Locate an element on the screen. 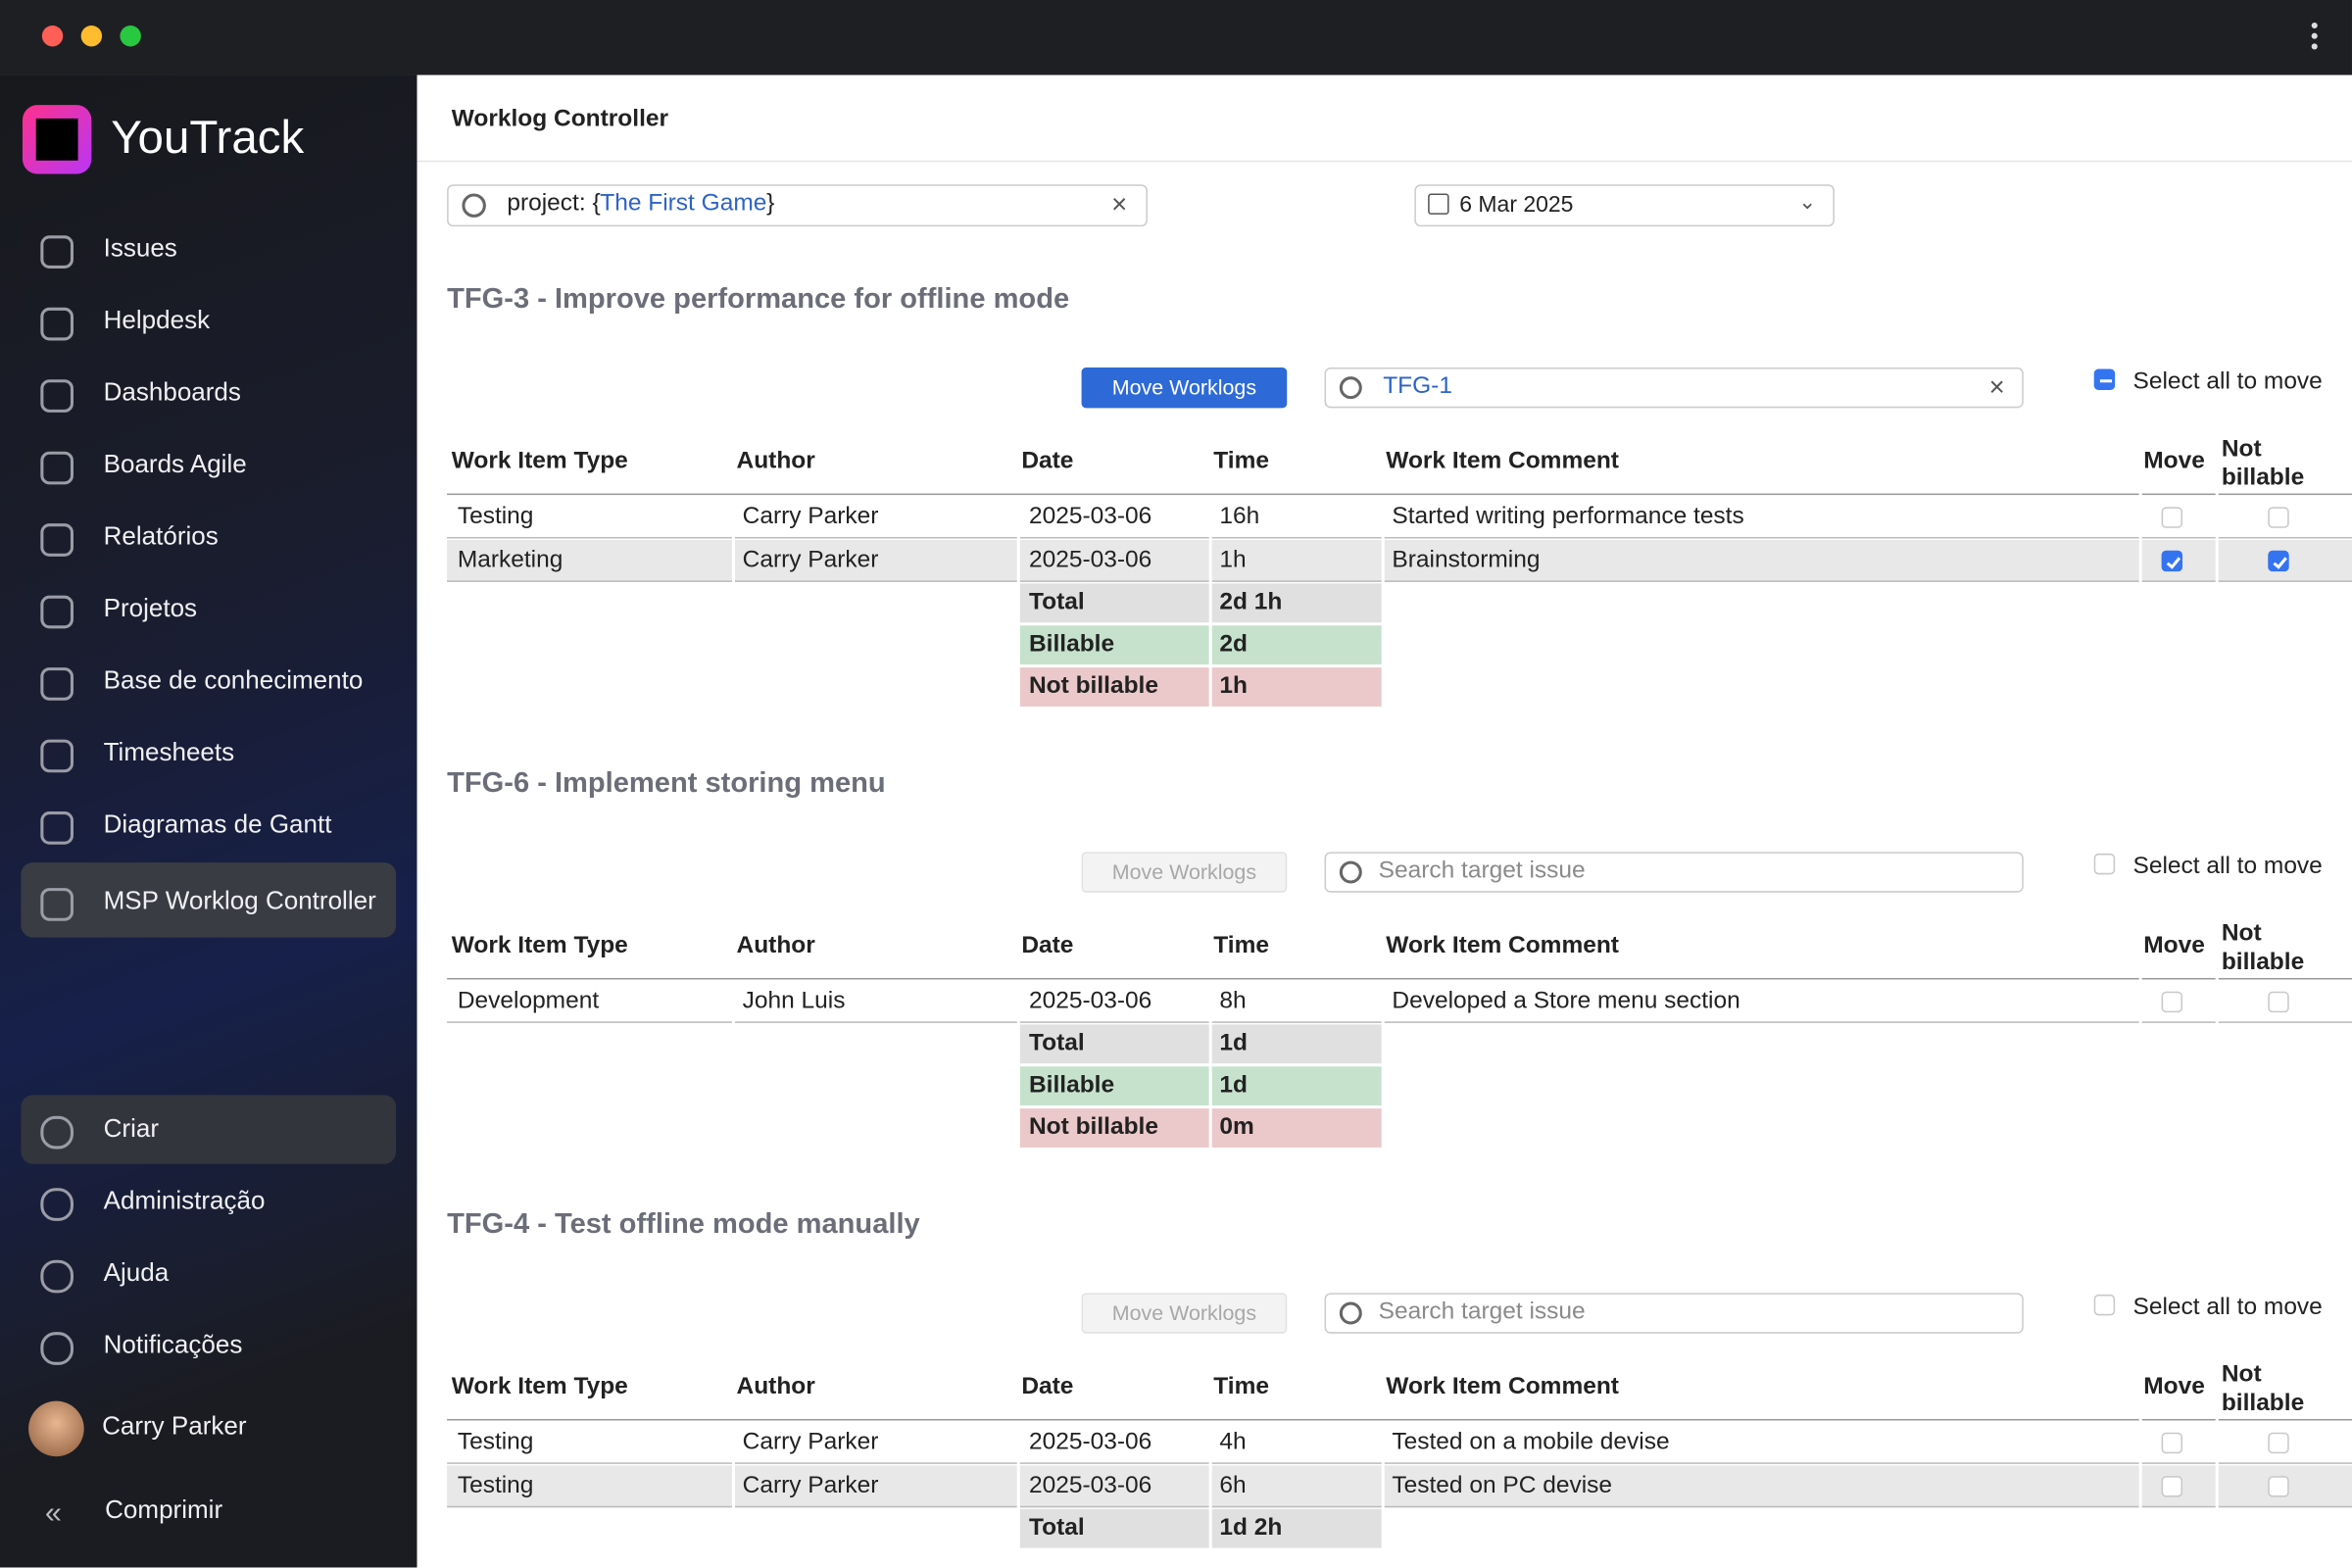  query-project: The First Game is located at coordinates (683, 203).